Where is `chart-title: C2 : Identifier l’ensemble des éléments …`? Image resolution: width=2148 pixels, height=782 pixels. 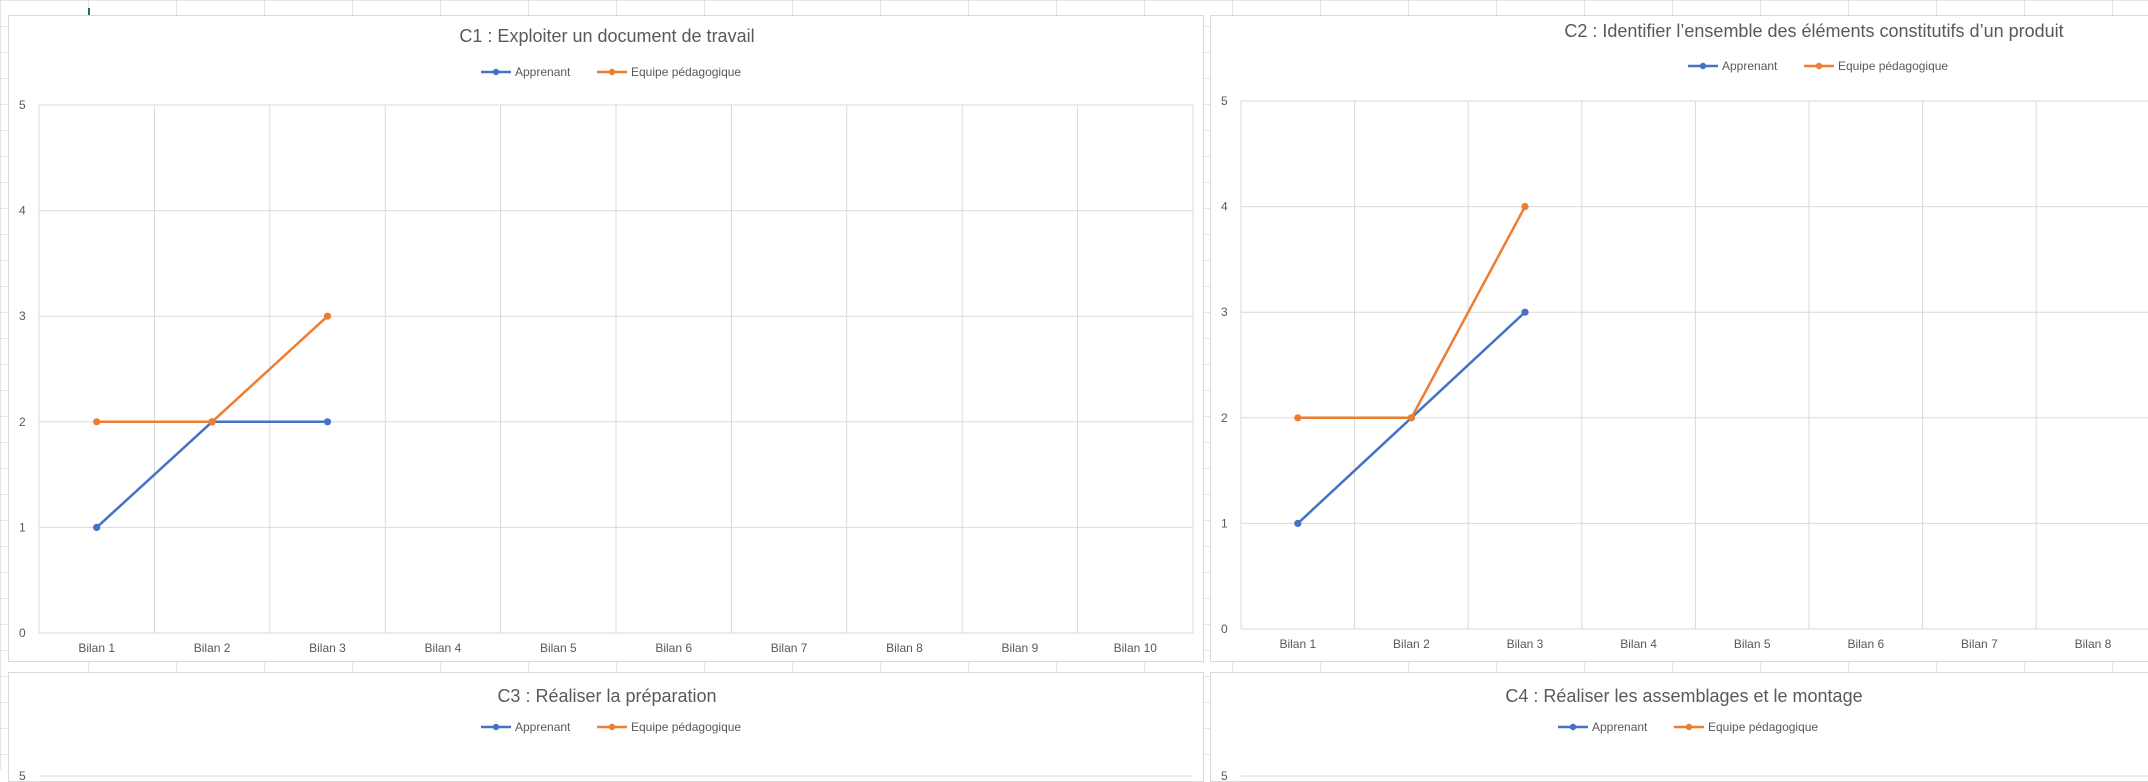
chart-title: C2 : Identifier l’ensemble des éléments … is located at coordinates (1813, 31).